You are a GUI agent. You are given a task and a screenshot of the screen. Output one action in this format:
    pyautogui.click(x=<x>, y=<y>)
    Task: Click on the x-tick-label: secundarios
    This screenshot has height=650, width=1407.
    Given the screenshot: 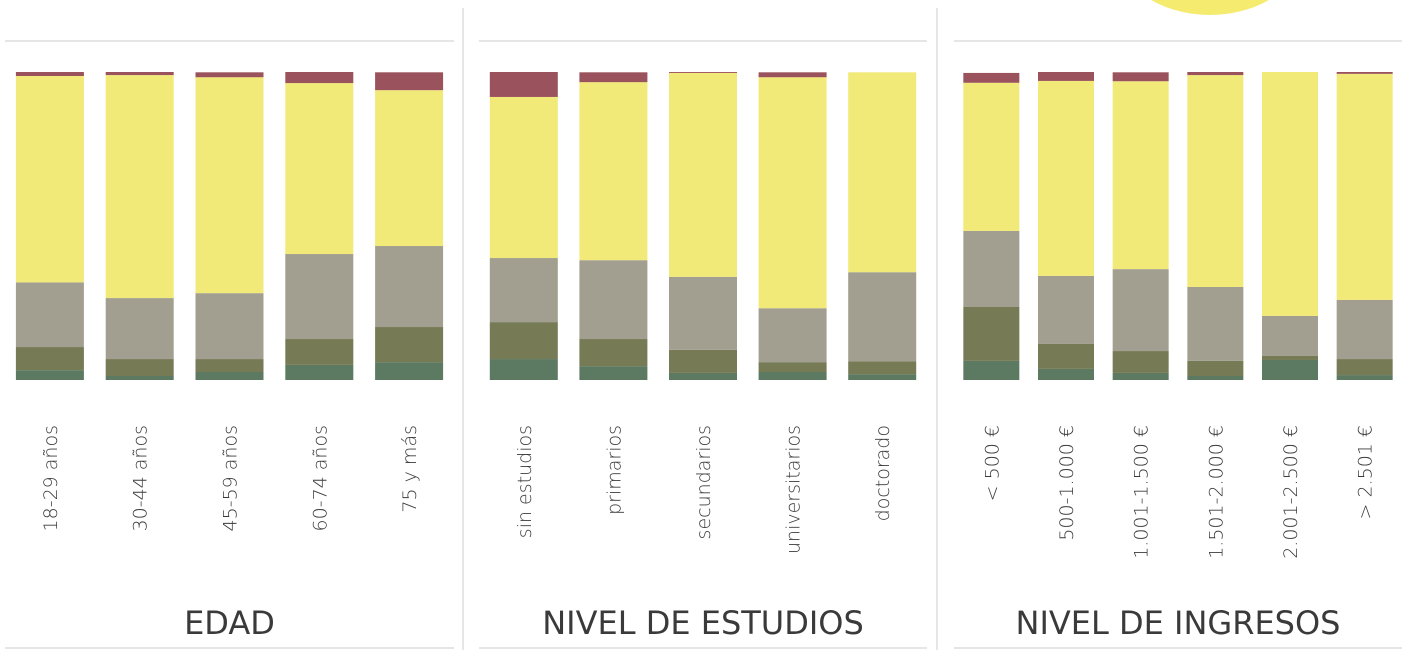 What is the action you would take?
    pyautogui.click(x=704, y=482)
    